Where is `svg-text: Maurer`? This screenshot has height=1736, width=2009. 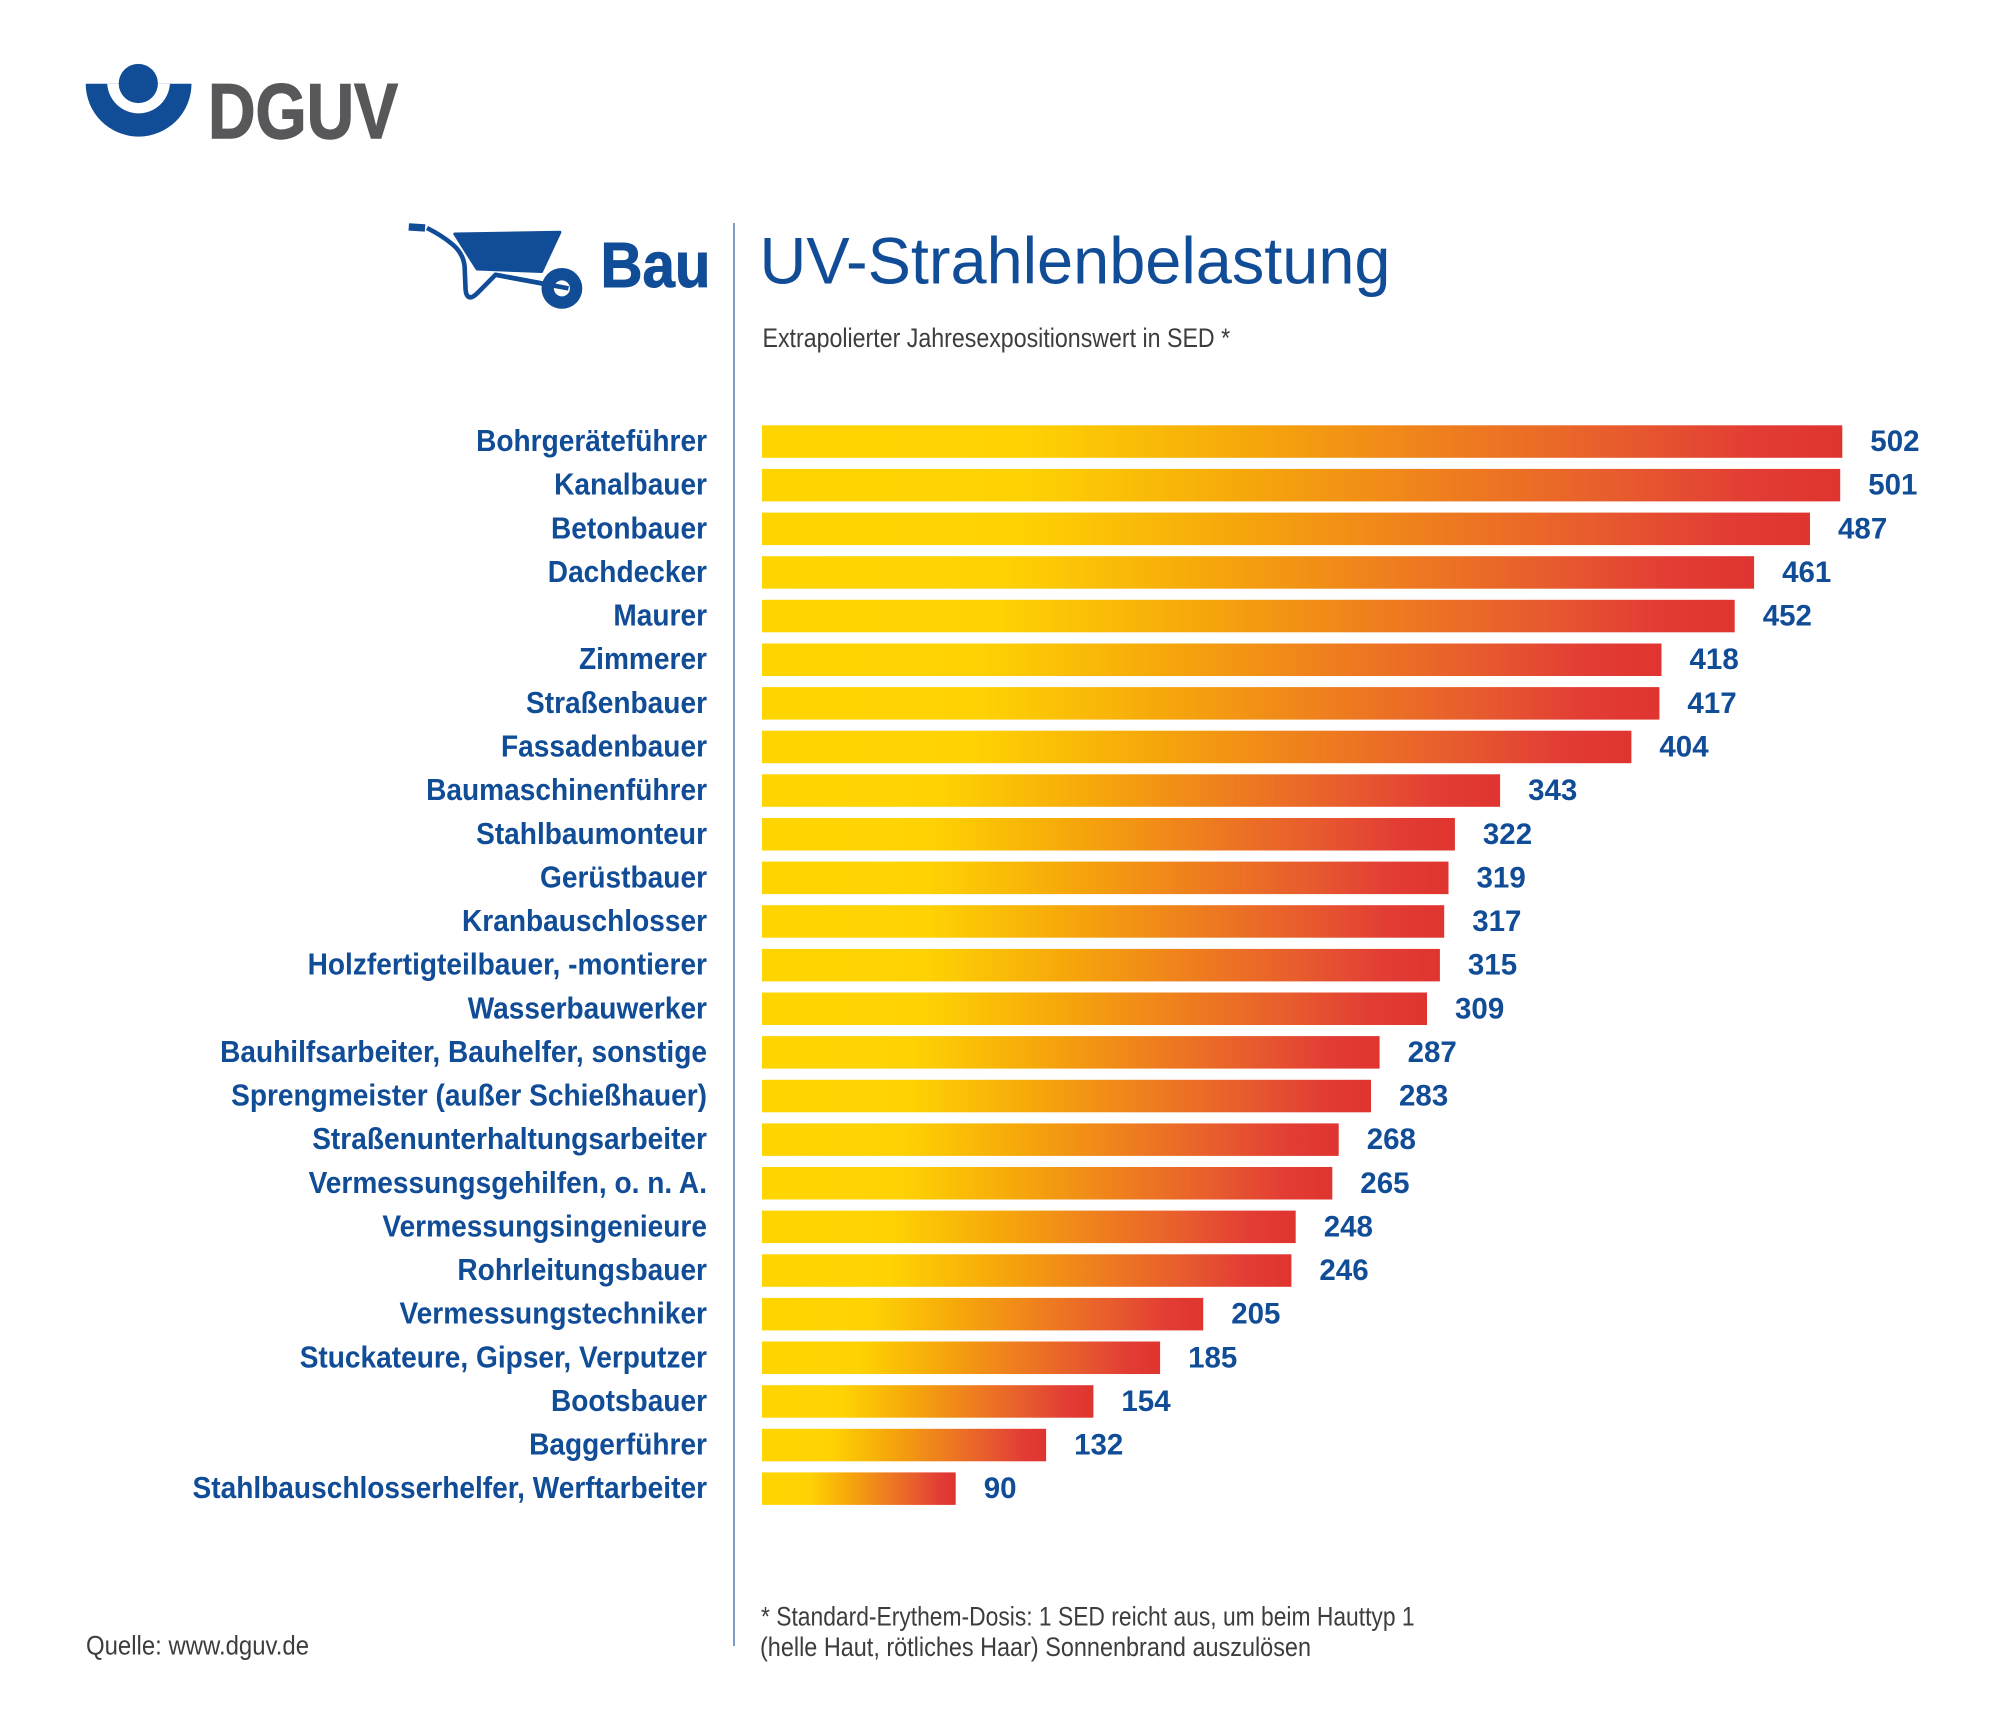
svg-text: Maurer is located at coordinates (660, 615).